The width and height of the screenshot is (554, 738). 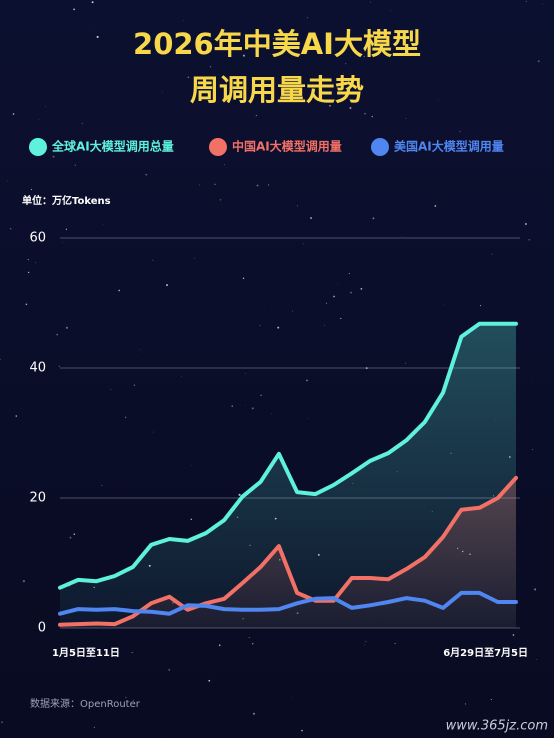 I want to click on legend-label: 全球AI大模型调用总量, so click(x=112, y=146).